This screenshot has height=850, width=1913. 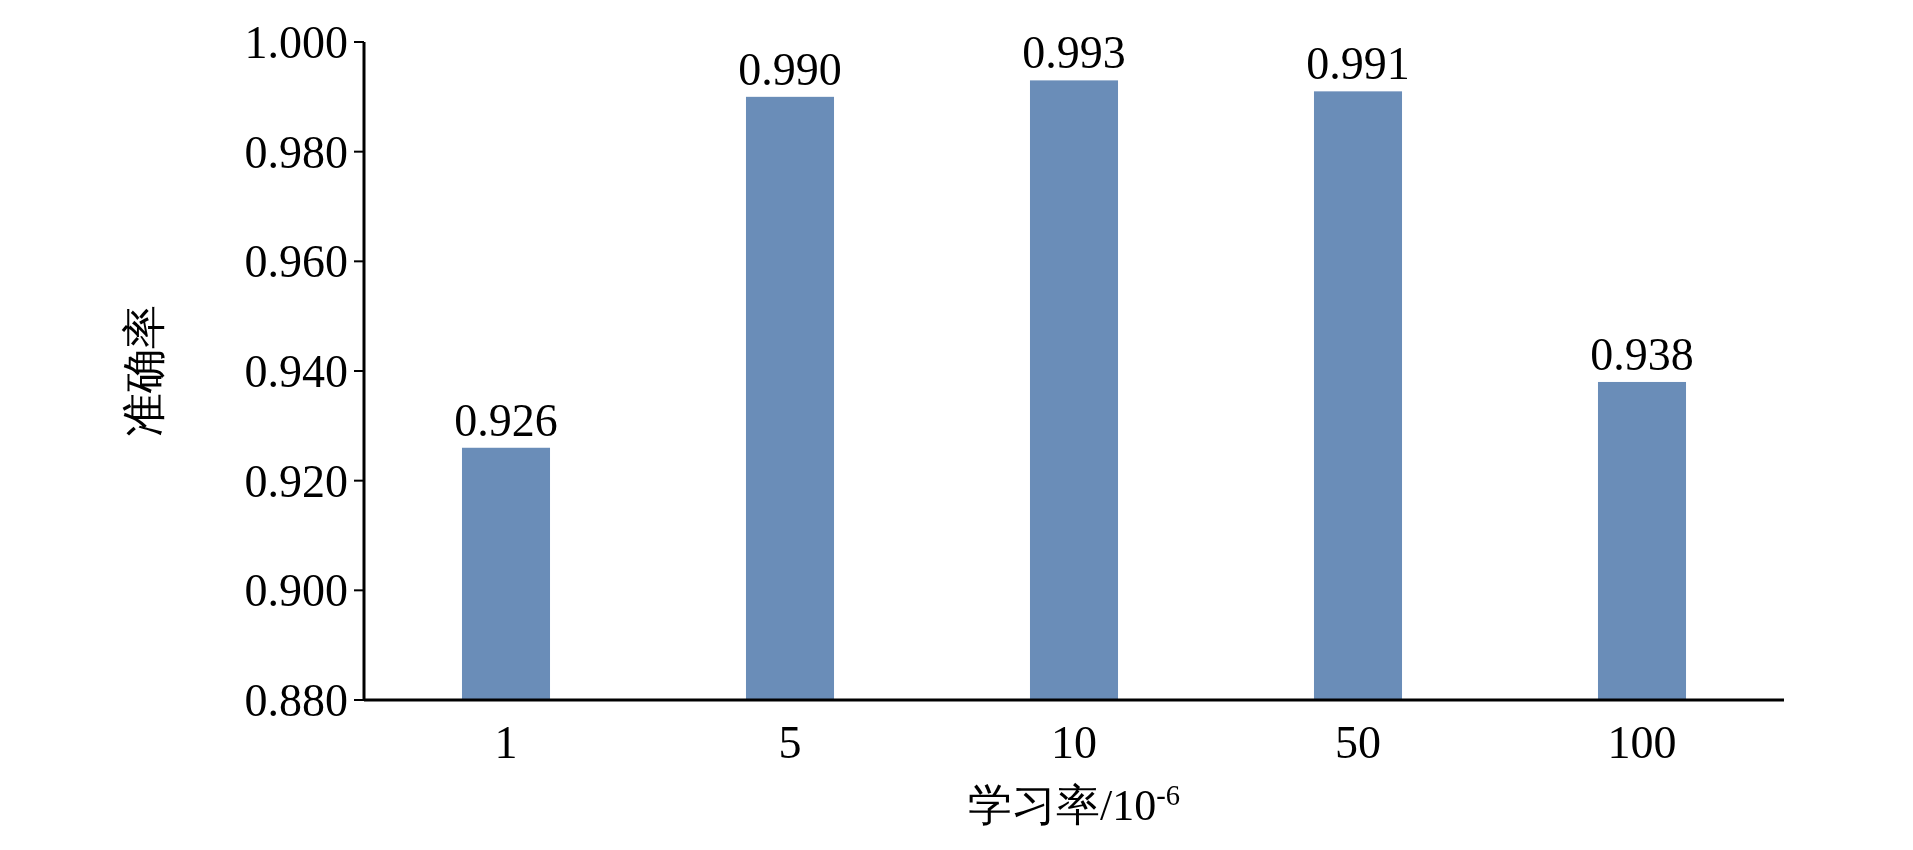 I want to click on y-tick-label: 0.900, so click(x=296, y=591).